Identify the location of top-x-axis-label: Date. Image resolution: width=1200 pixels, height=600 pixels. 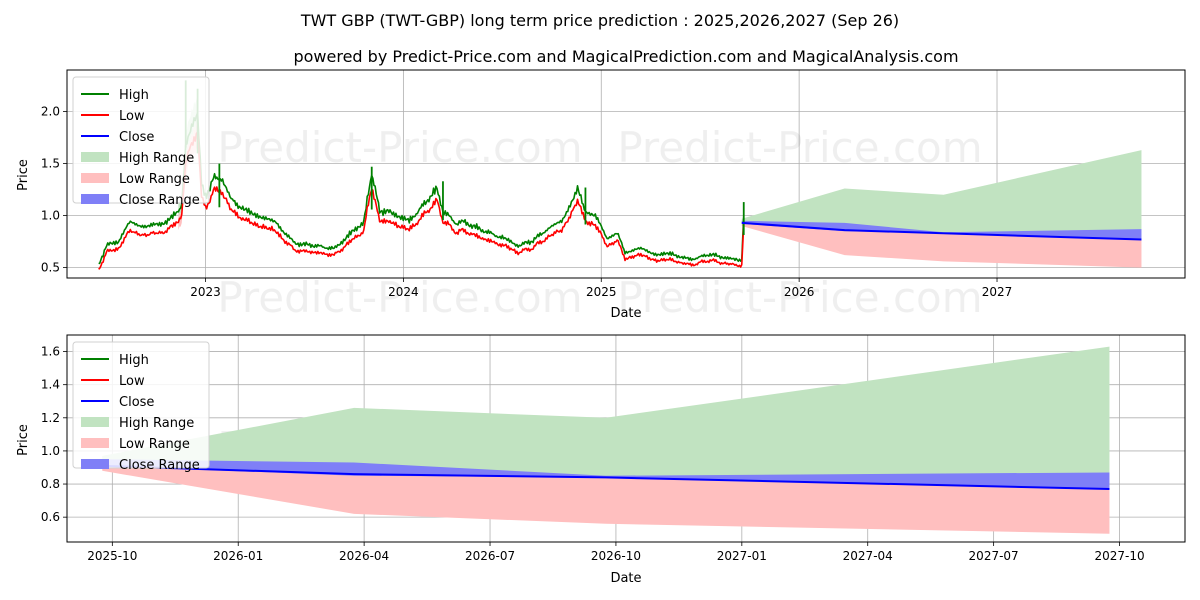
(625, 313).